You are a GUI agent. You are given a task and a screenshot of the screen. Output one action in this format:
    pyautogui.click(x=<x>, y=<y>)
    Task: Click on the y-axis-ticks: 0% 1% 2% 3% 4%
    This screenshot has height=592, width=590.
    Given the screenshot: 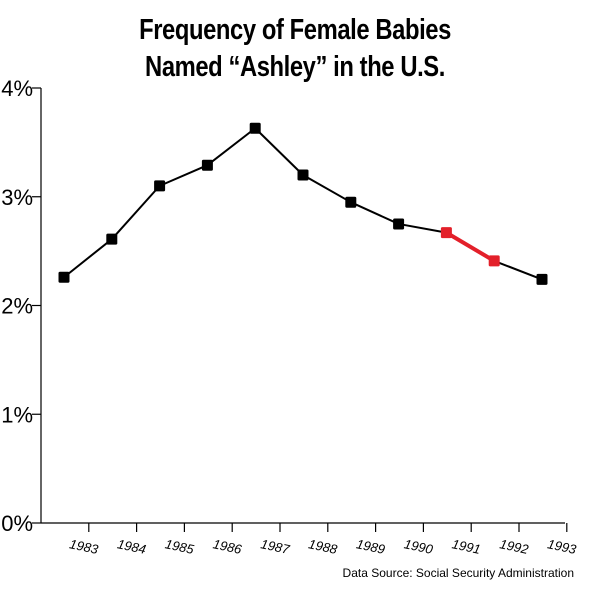 What is the action you would take?
    pyautogui.click(x=21, y=306)
    